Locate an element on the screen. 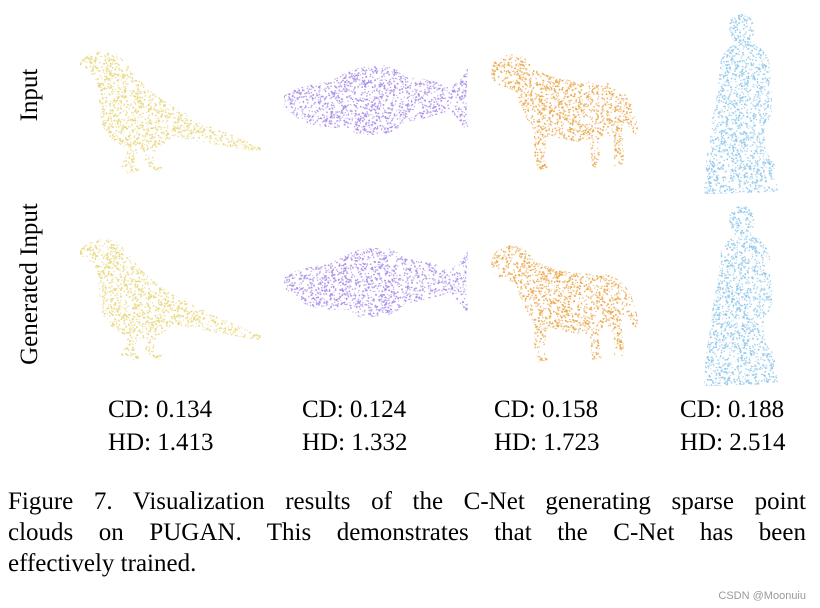 The image size is (820, 608). fish-point-cloud-generated is located at coordinates (376, 282).